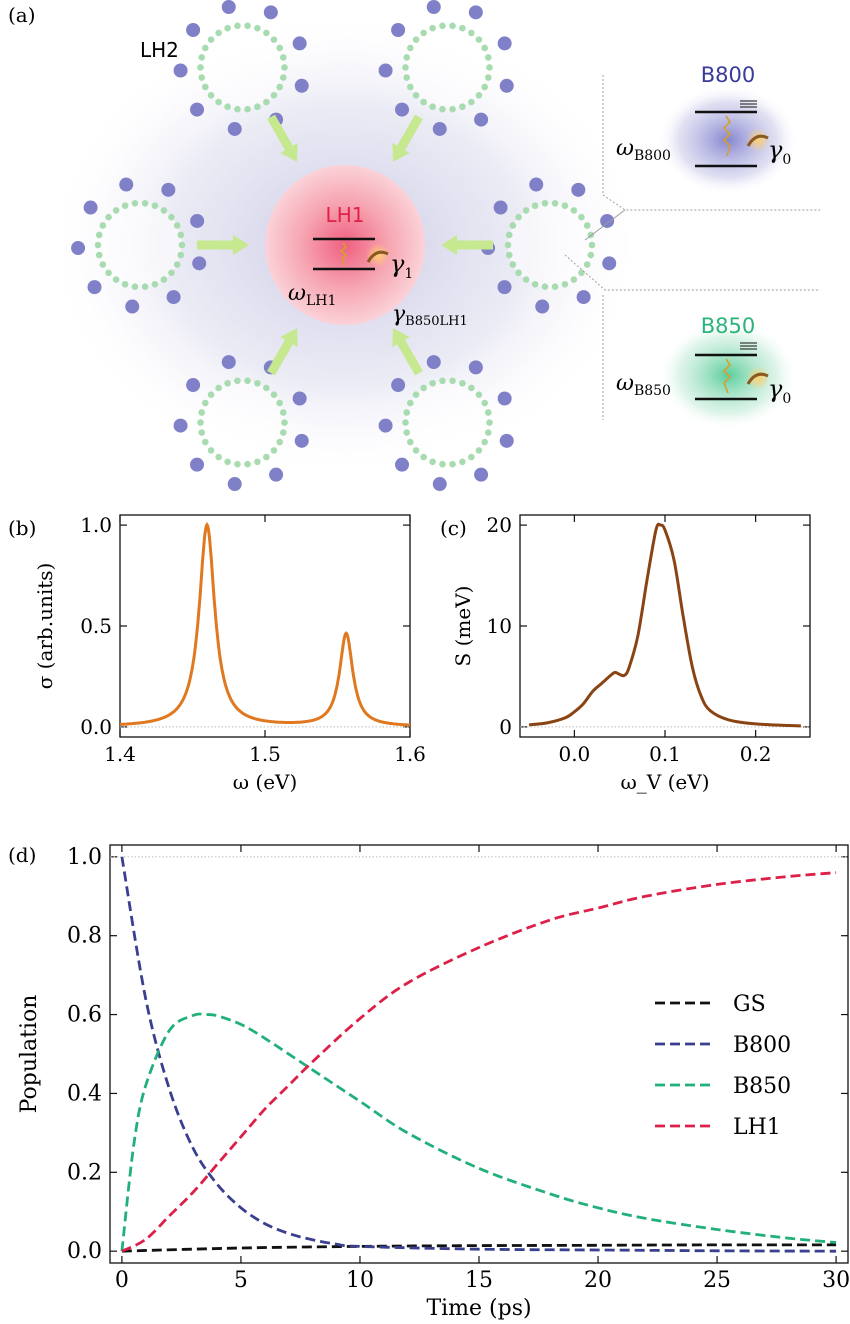 The width and height of the screenshot is (850, 1324). Describe the element at coordinates (45, 626) in the screenshot. I see `y-axis-label: σ (arb.units)` at that location.